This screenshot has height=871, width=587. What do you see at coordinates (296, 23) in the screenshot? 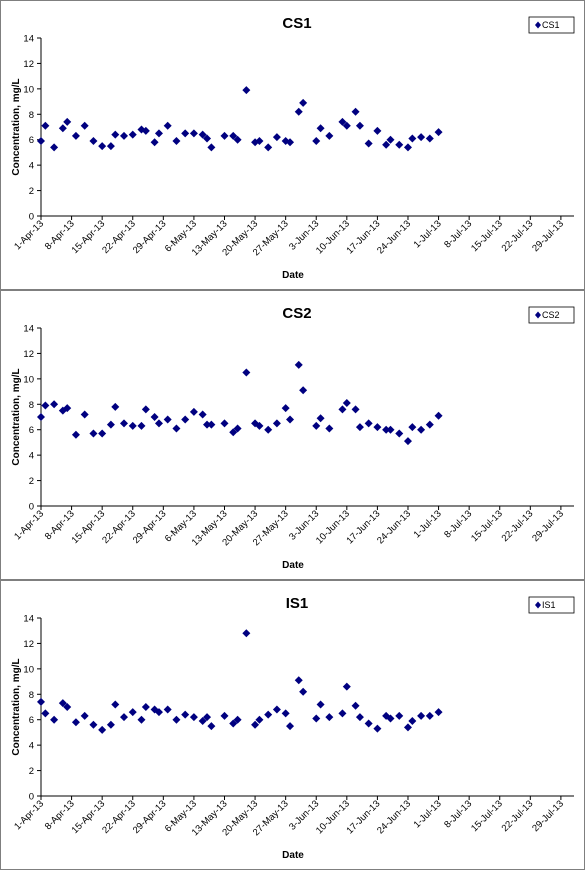
I see `chart-title: CS1` at bounding box center [296, 23].